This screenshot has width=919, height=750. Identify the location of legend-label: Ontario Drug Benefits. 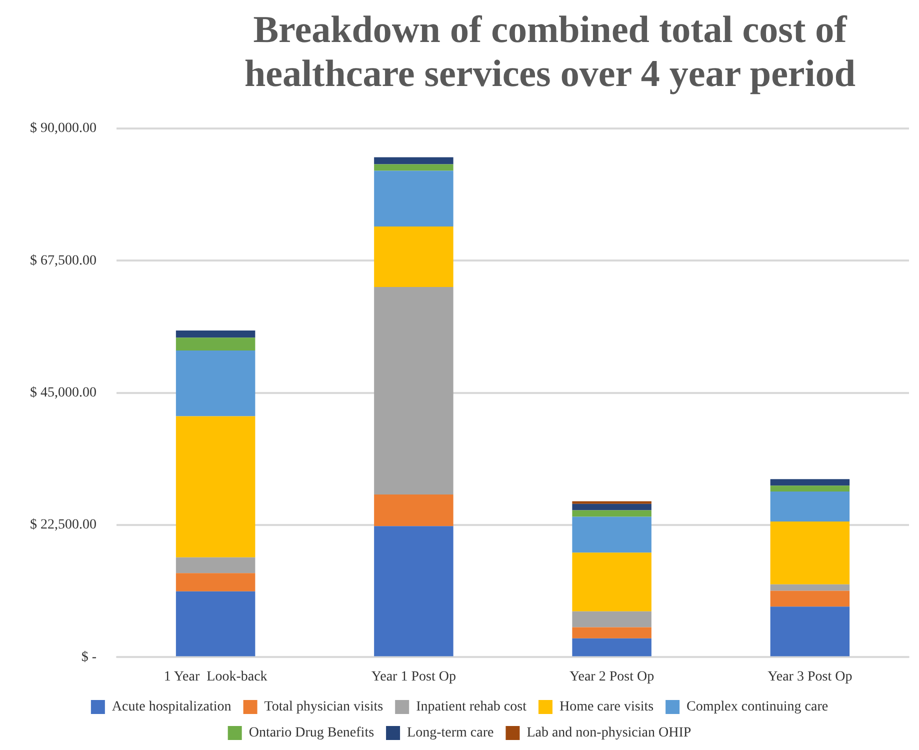
(311, 733).